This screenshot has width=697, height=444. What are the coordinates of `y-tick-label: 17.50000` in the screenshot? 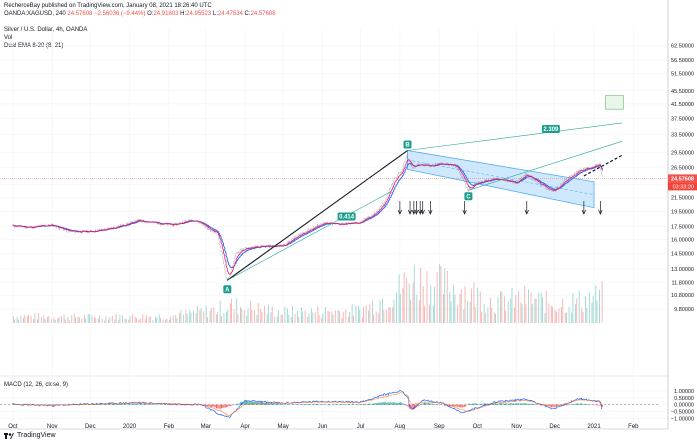 It's located at (682, 228).